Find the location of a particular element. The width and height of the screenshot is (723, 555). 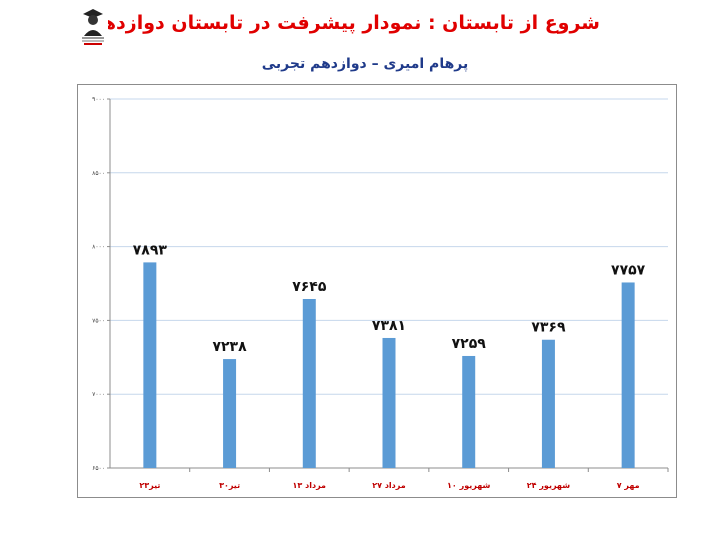

category-label: ۳۰تیر is located at coordinates (229, 485).